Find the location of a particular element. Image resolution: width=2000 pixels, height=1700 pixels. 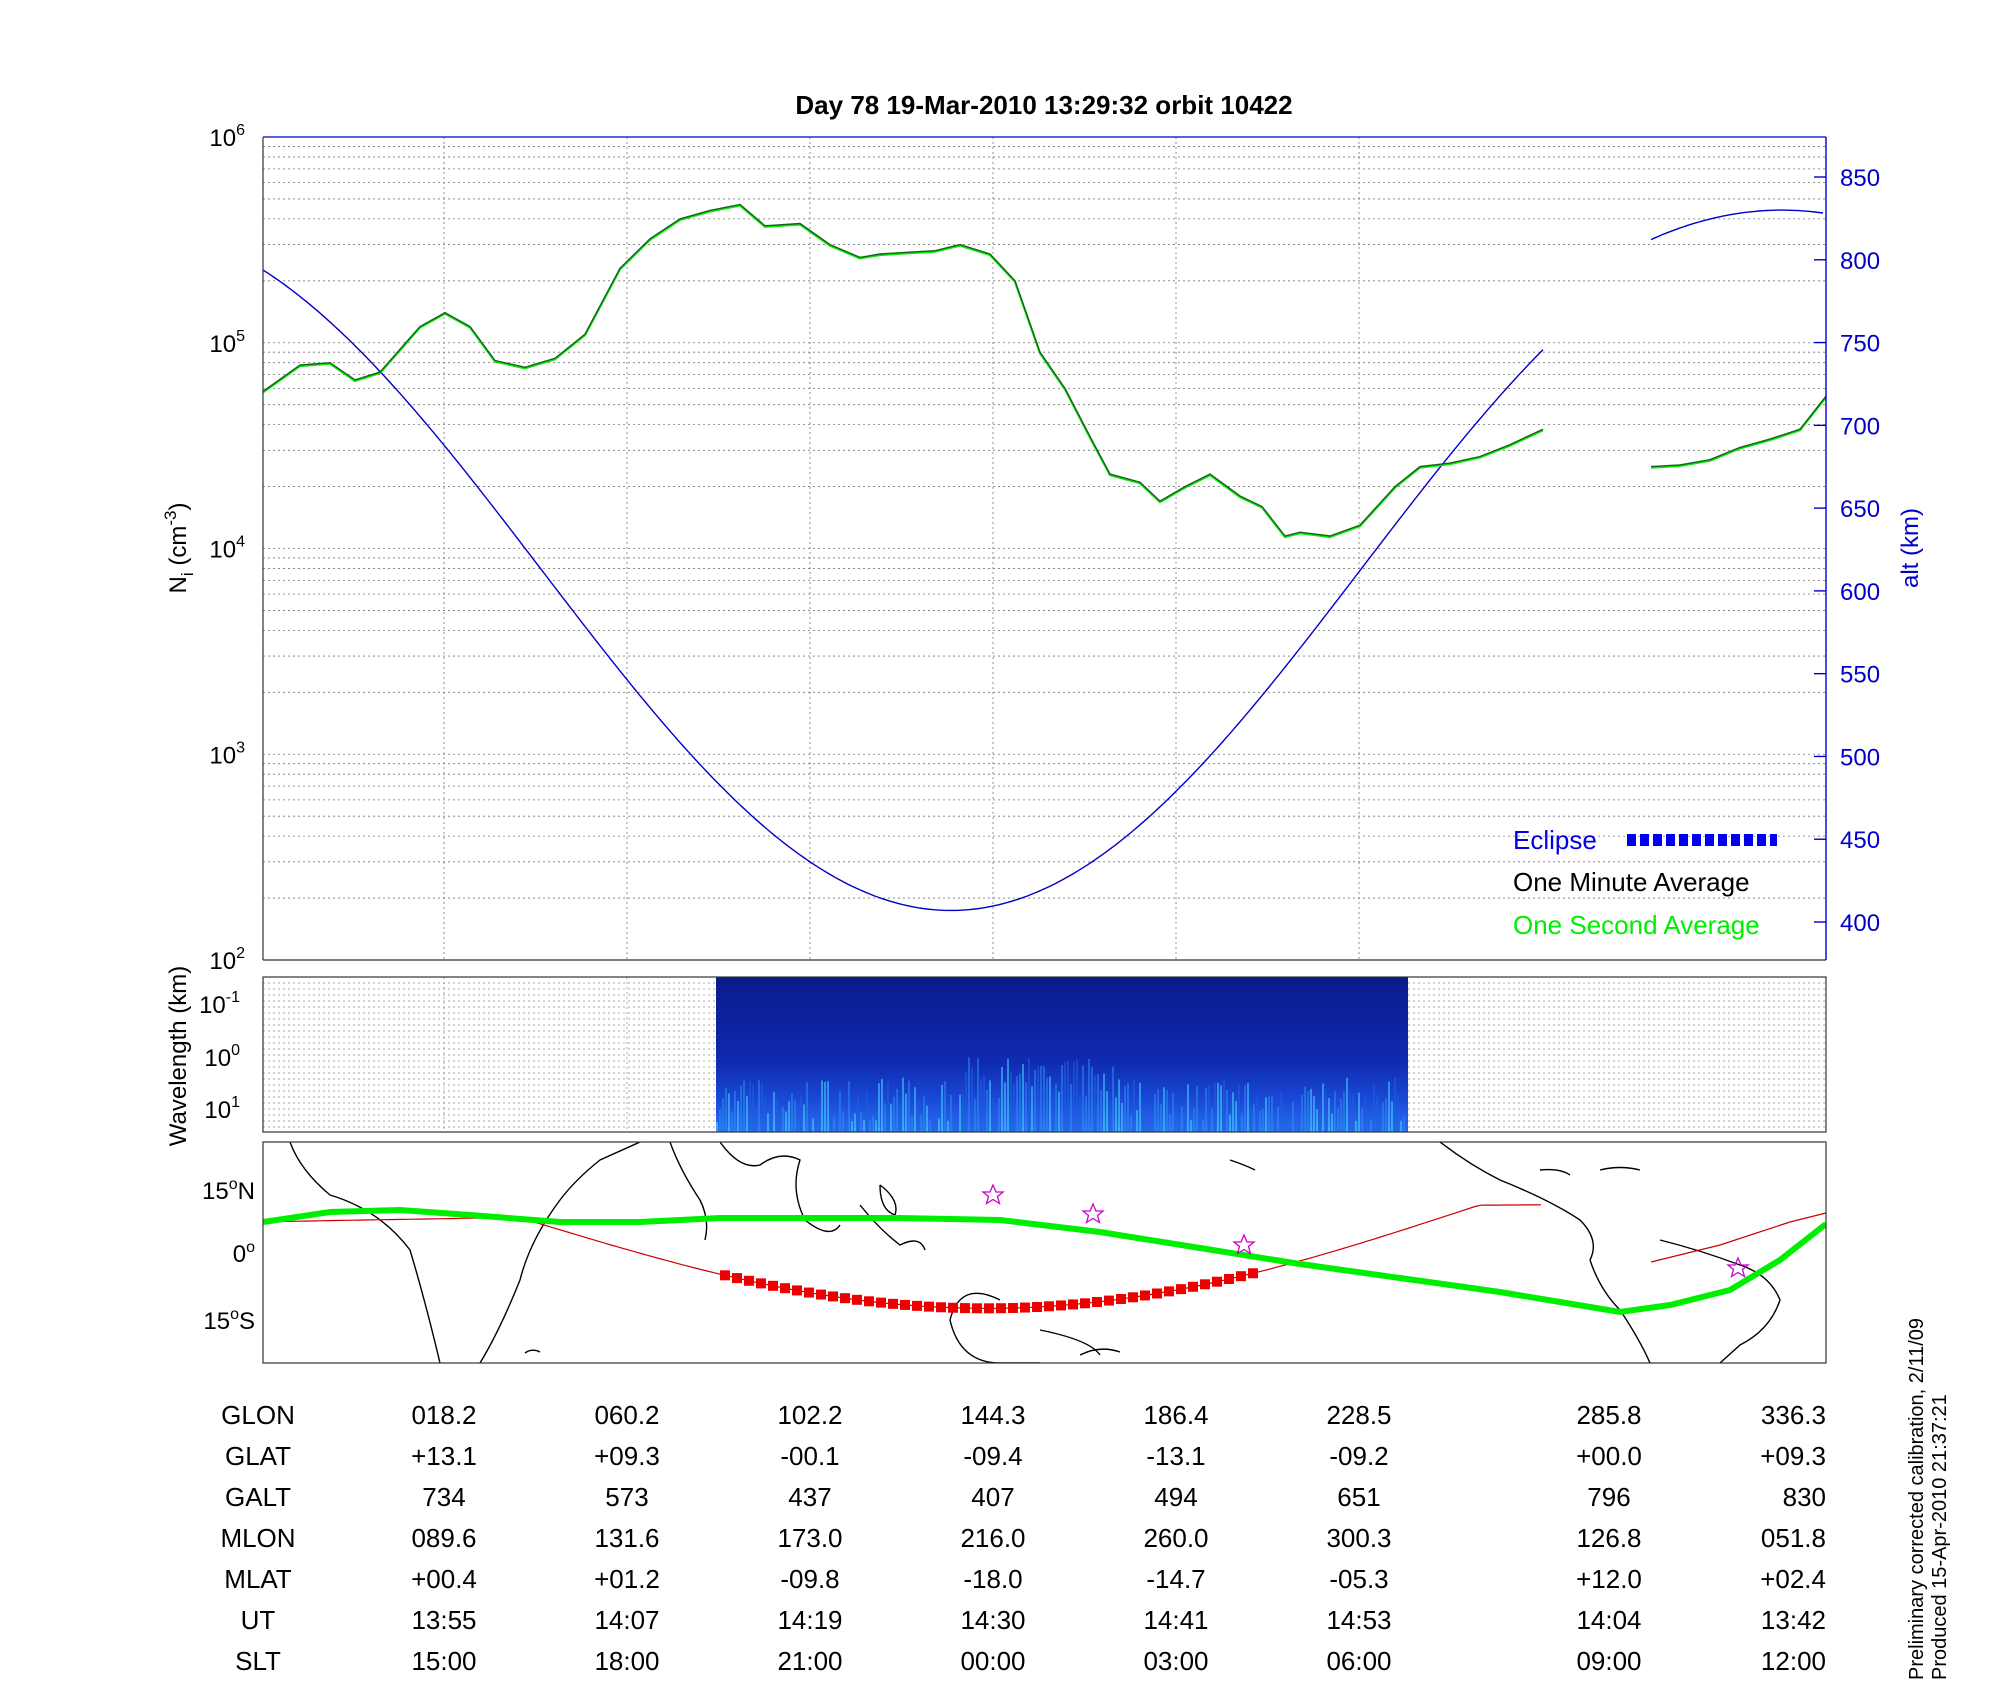

wavelength-tick-label: 10⁰ is located at coordinates (222, 1057).